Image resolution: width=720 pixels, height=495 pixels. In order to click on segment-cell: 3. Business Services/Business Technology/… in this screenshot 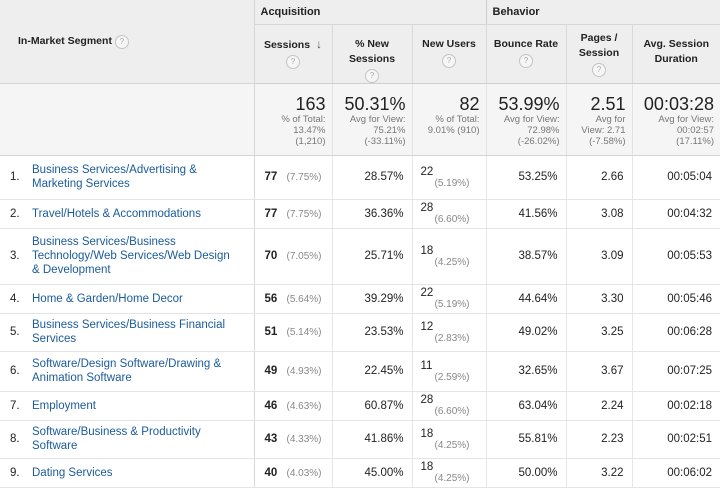, I will do `click(127, 256)`.